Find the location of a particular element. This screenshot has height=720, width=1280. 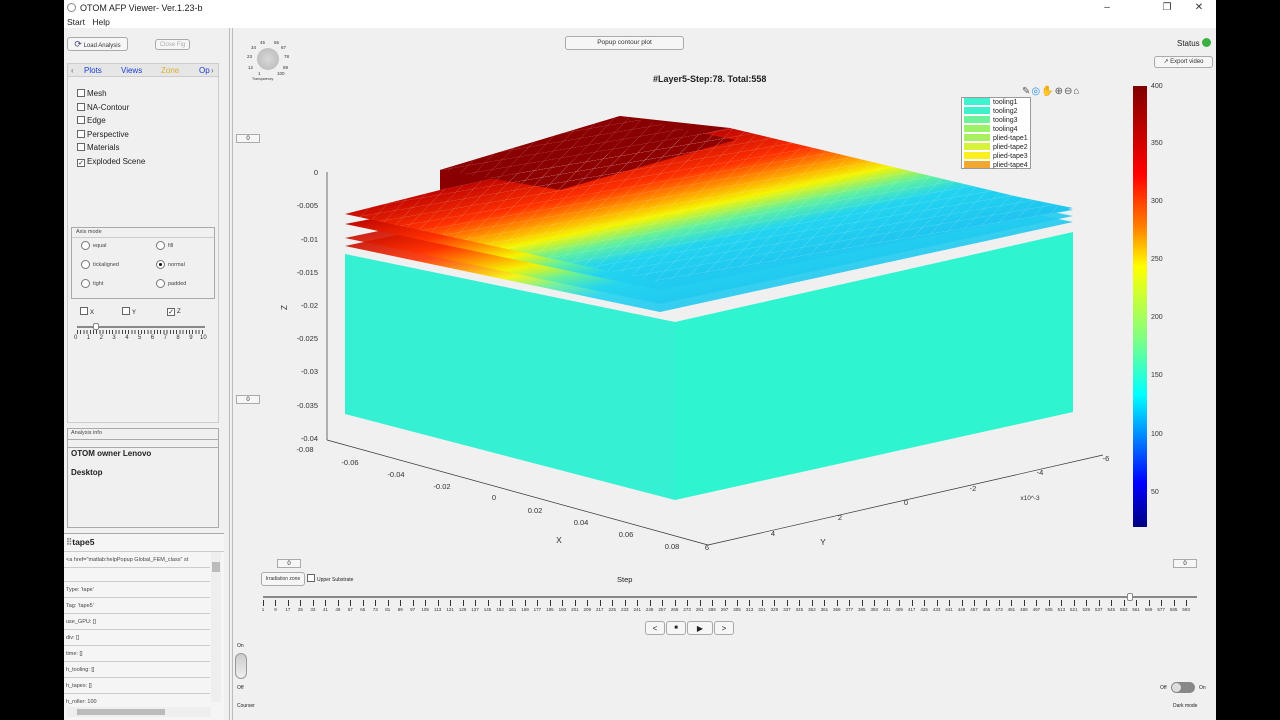

tooling-block-front is located at coordinates (510, 377).